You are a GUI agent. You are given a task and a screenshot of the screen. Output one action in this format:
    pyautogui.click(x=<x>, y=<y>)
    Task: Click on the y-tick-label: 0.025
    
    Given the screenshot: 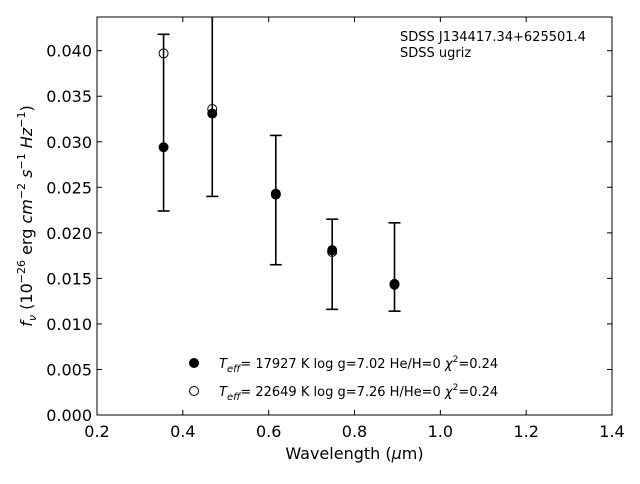 What is the action you would take?
    pyautogui.click(x=69, y=187)
    